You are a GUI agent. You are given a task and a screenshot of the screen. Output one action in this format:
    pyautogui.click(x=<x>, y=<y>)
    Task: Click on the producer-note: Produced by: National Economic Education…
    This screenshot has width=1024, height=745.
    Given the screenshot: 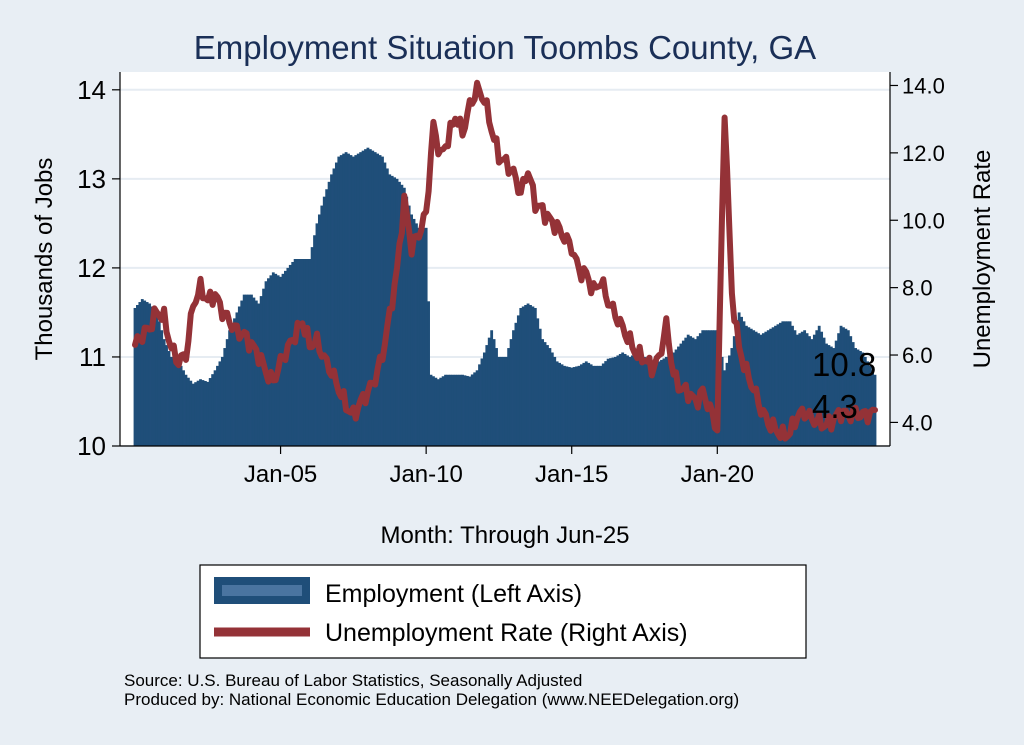 What is the action you would take?
    pyautogui.click(x=432, y=699)
    